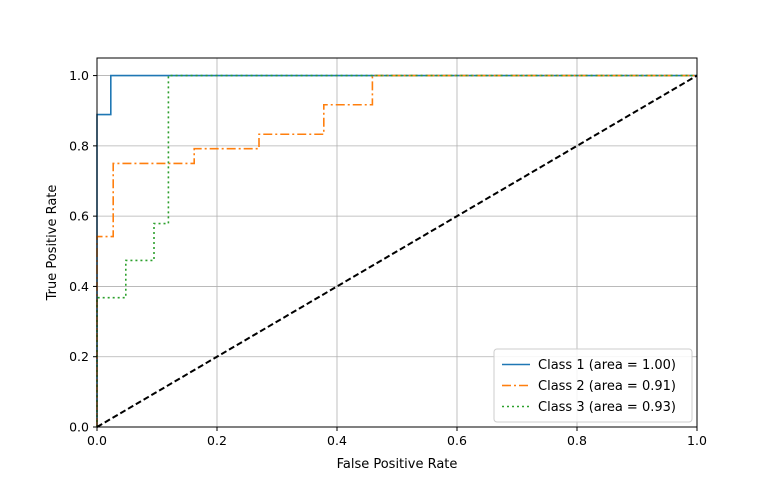  I want to click on x-tick-label: 0.0, so click(97, 440).